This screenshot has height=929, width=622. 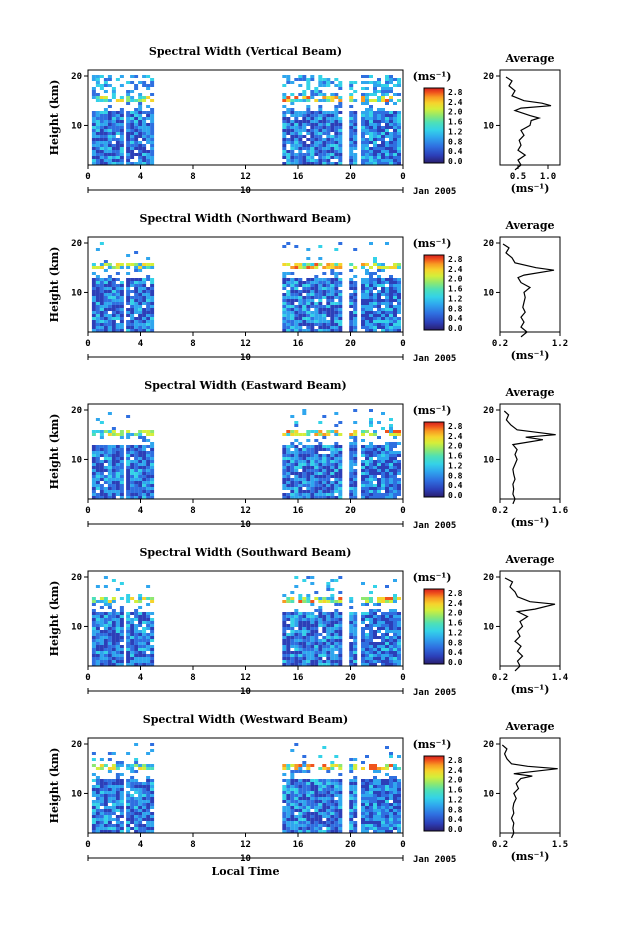 I want to click on colorbar-unit: (ms⁻¹), so click(x=432, y=410).